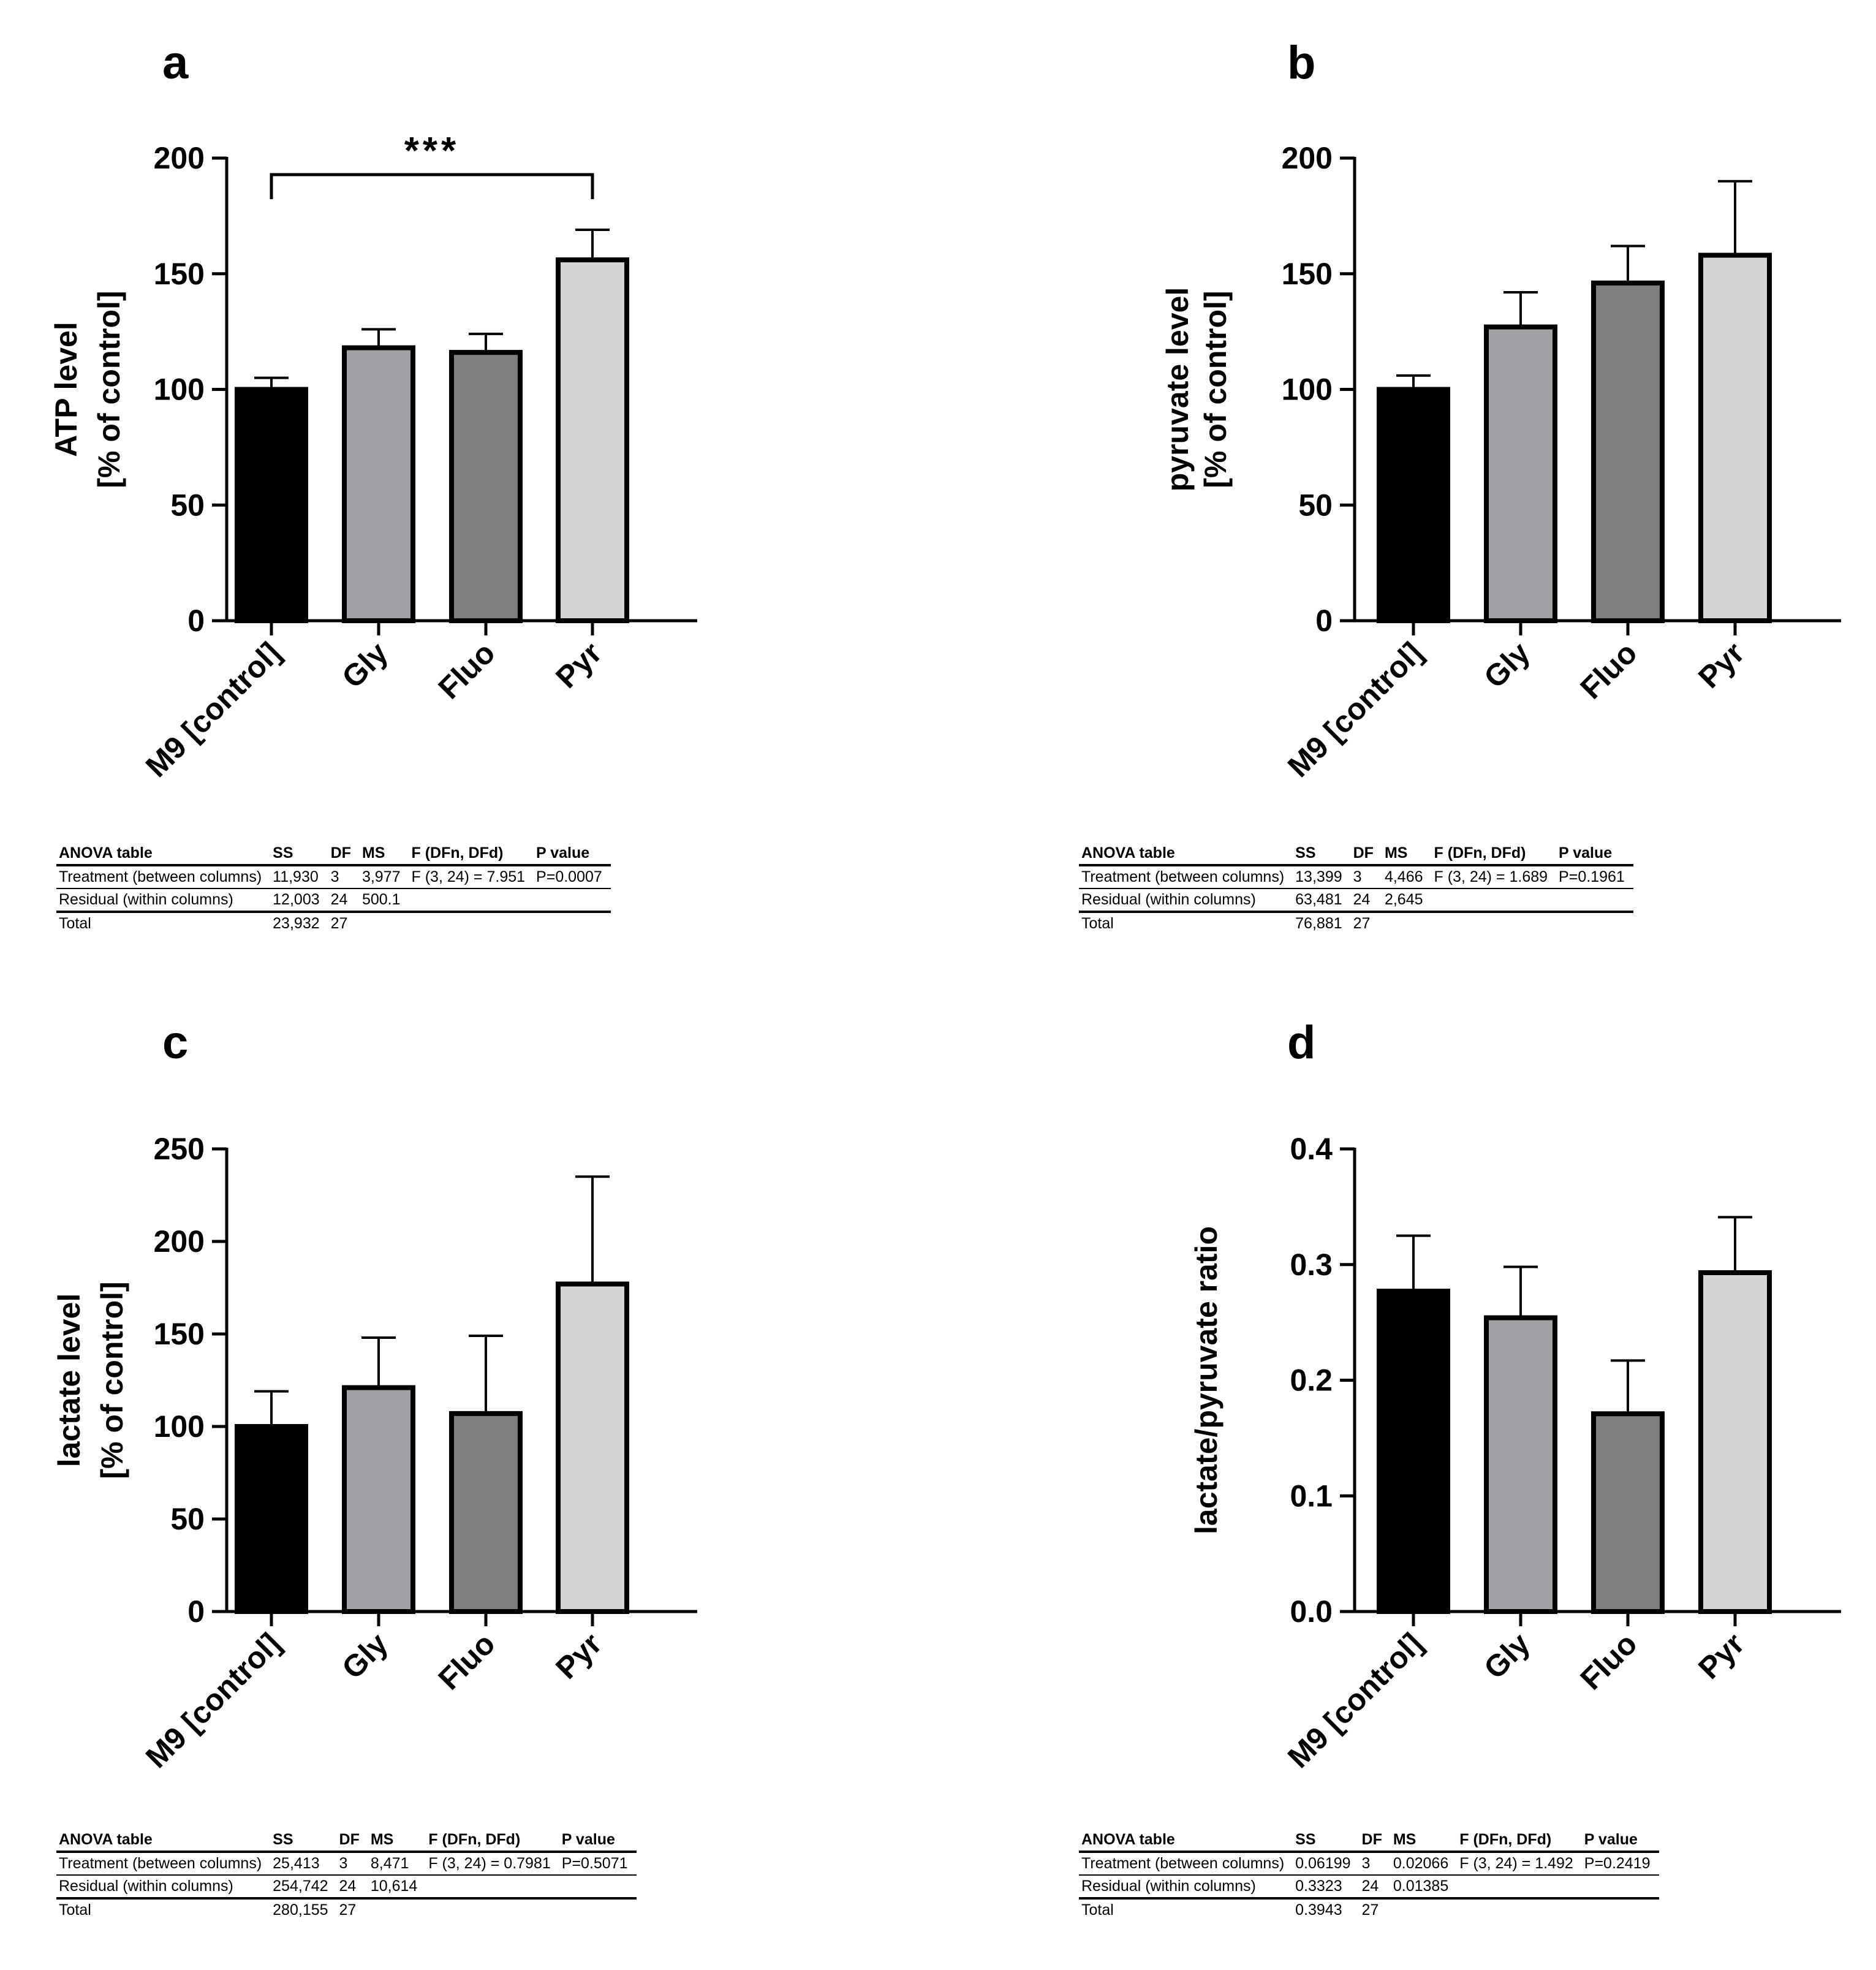 Image resolution: width=1876 pixels, height=1970 pixels. Describe the element at coordinates (1366, 854) in the screenshot. I see `anova-header-cell: DF` at that location.